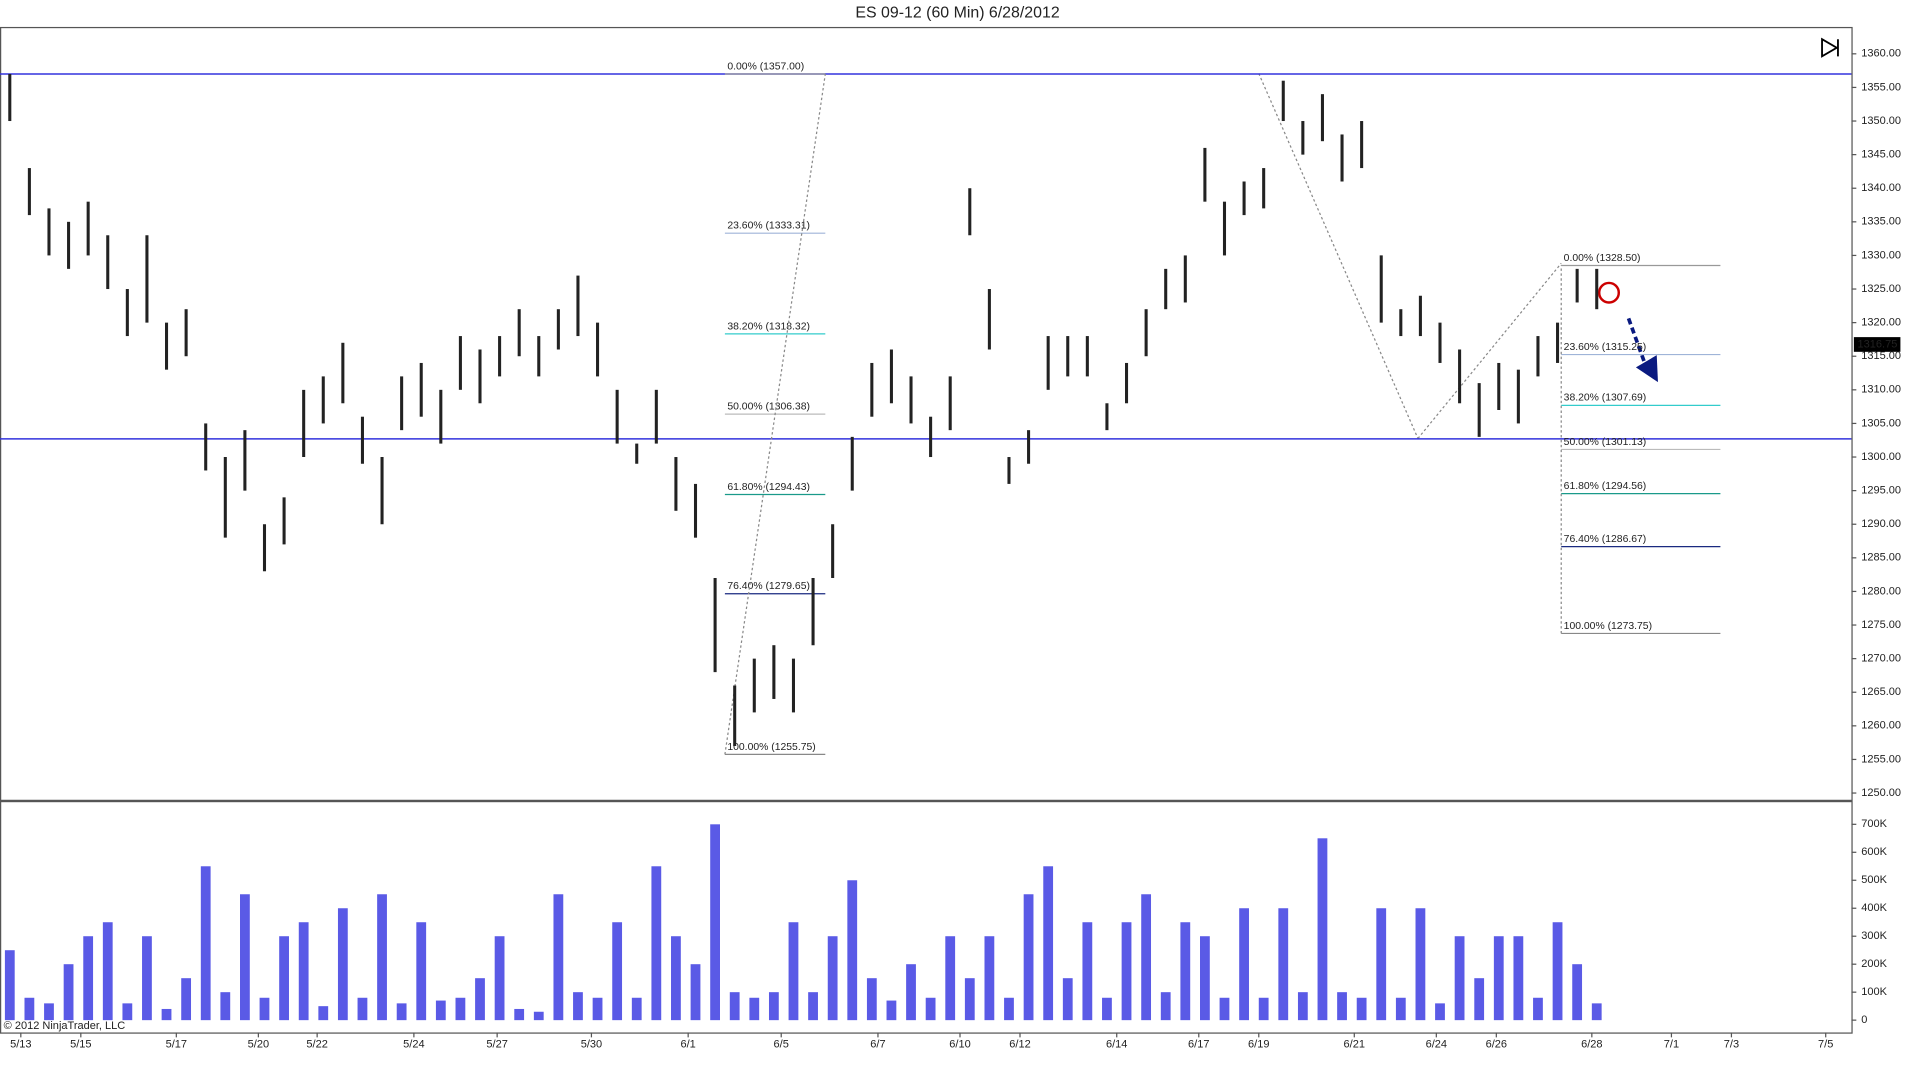  I want to click on x-tick-label: 7/5, so click(1825, 1045).